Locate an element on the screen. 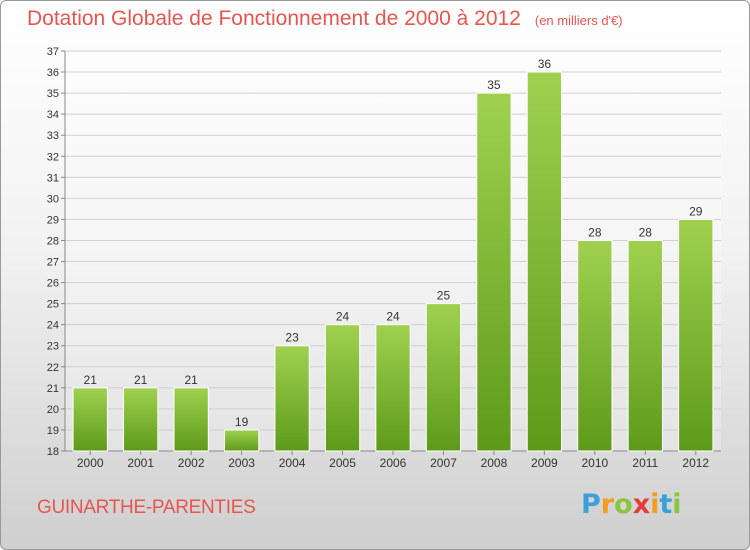 Image resolution: width=750 pixels, height=550 pixels. data-label: 23 is located at coordinates (292, 338).